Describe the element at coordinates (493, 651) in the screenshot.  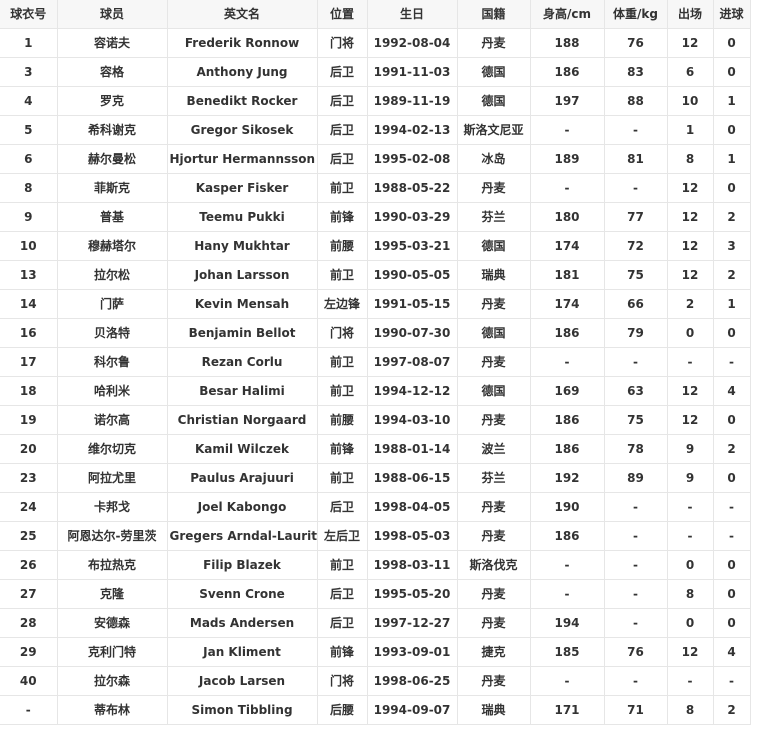
I see `table-cell: 捷克` at that location.